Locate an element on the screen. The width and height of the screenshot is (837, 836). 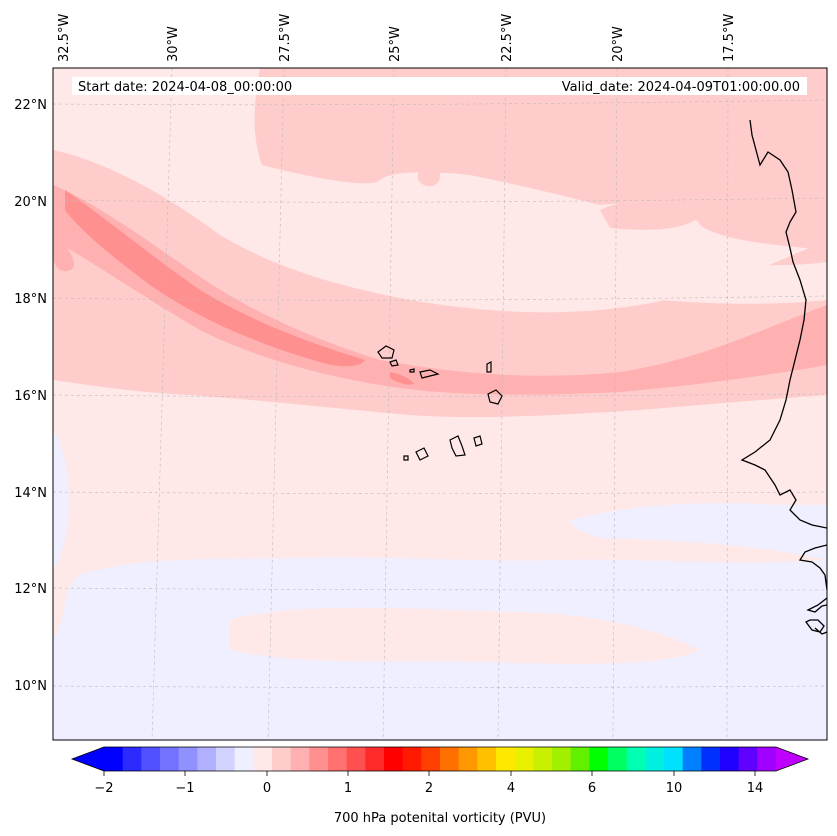
lon-label: 32.5°W is located at coordinates (64, 38).